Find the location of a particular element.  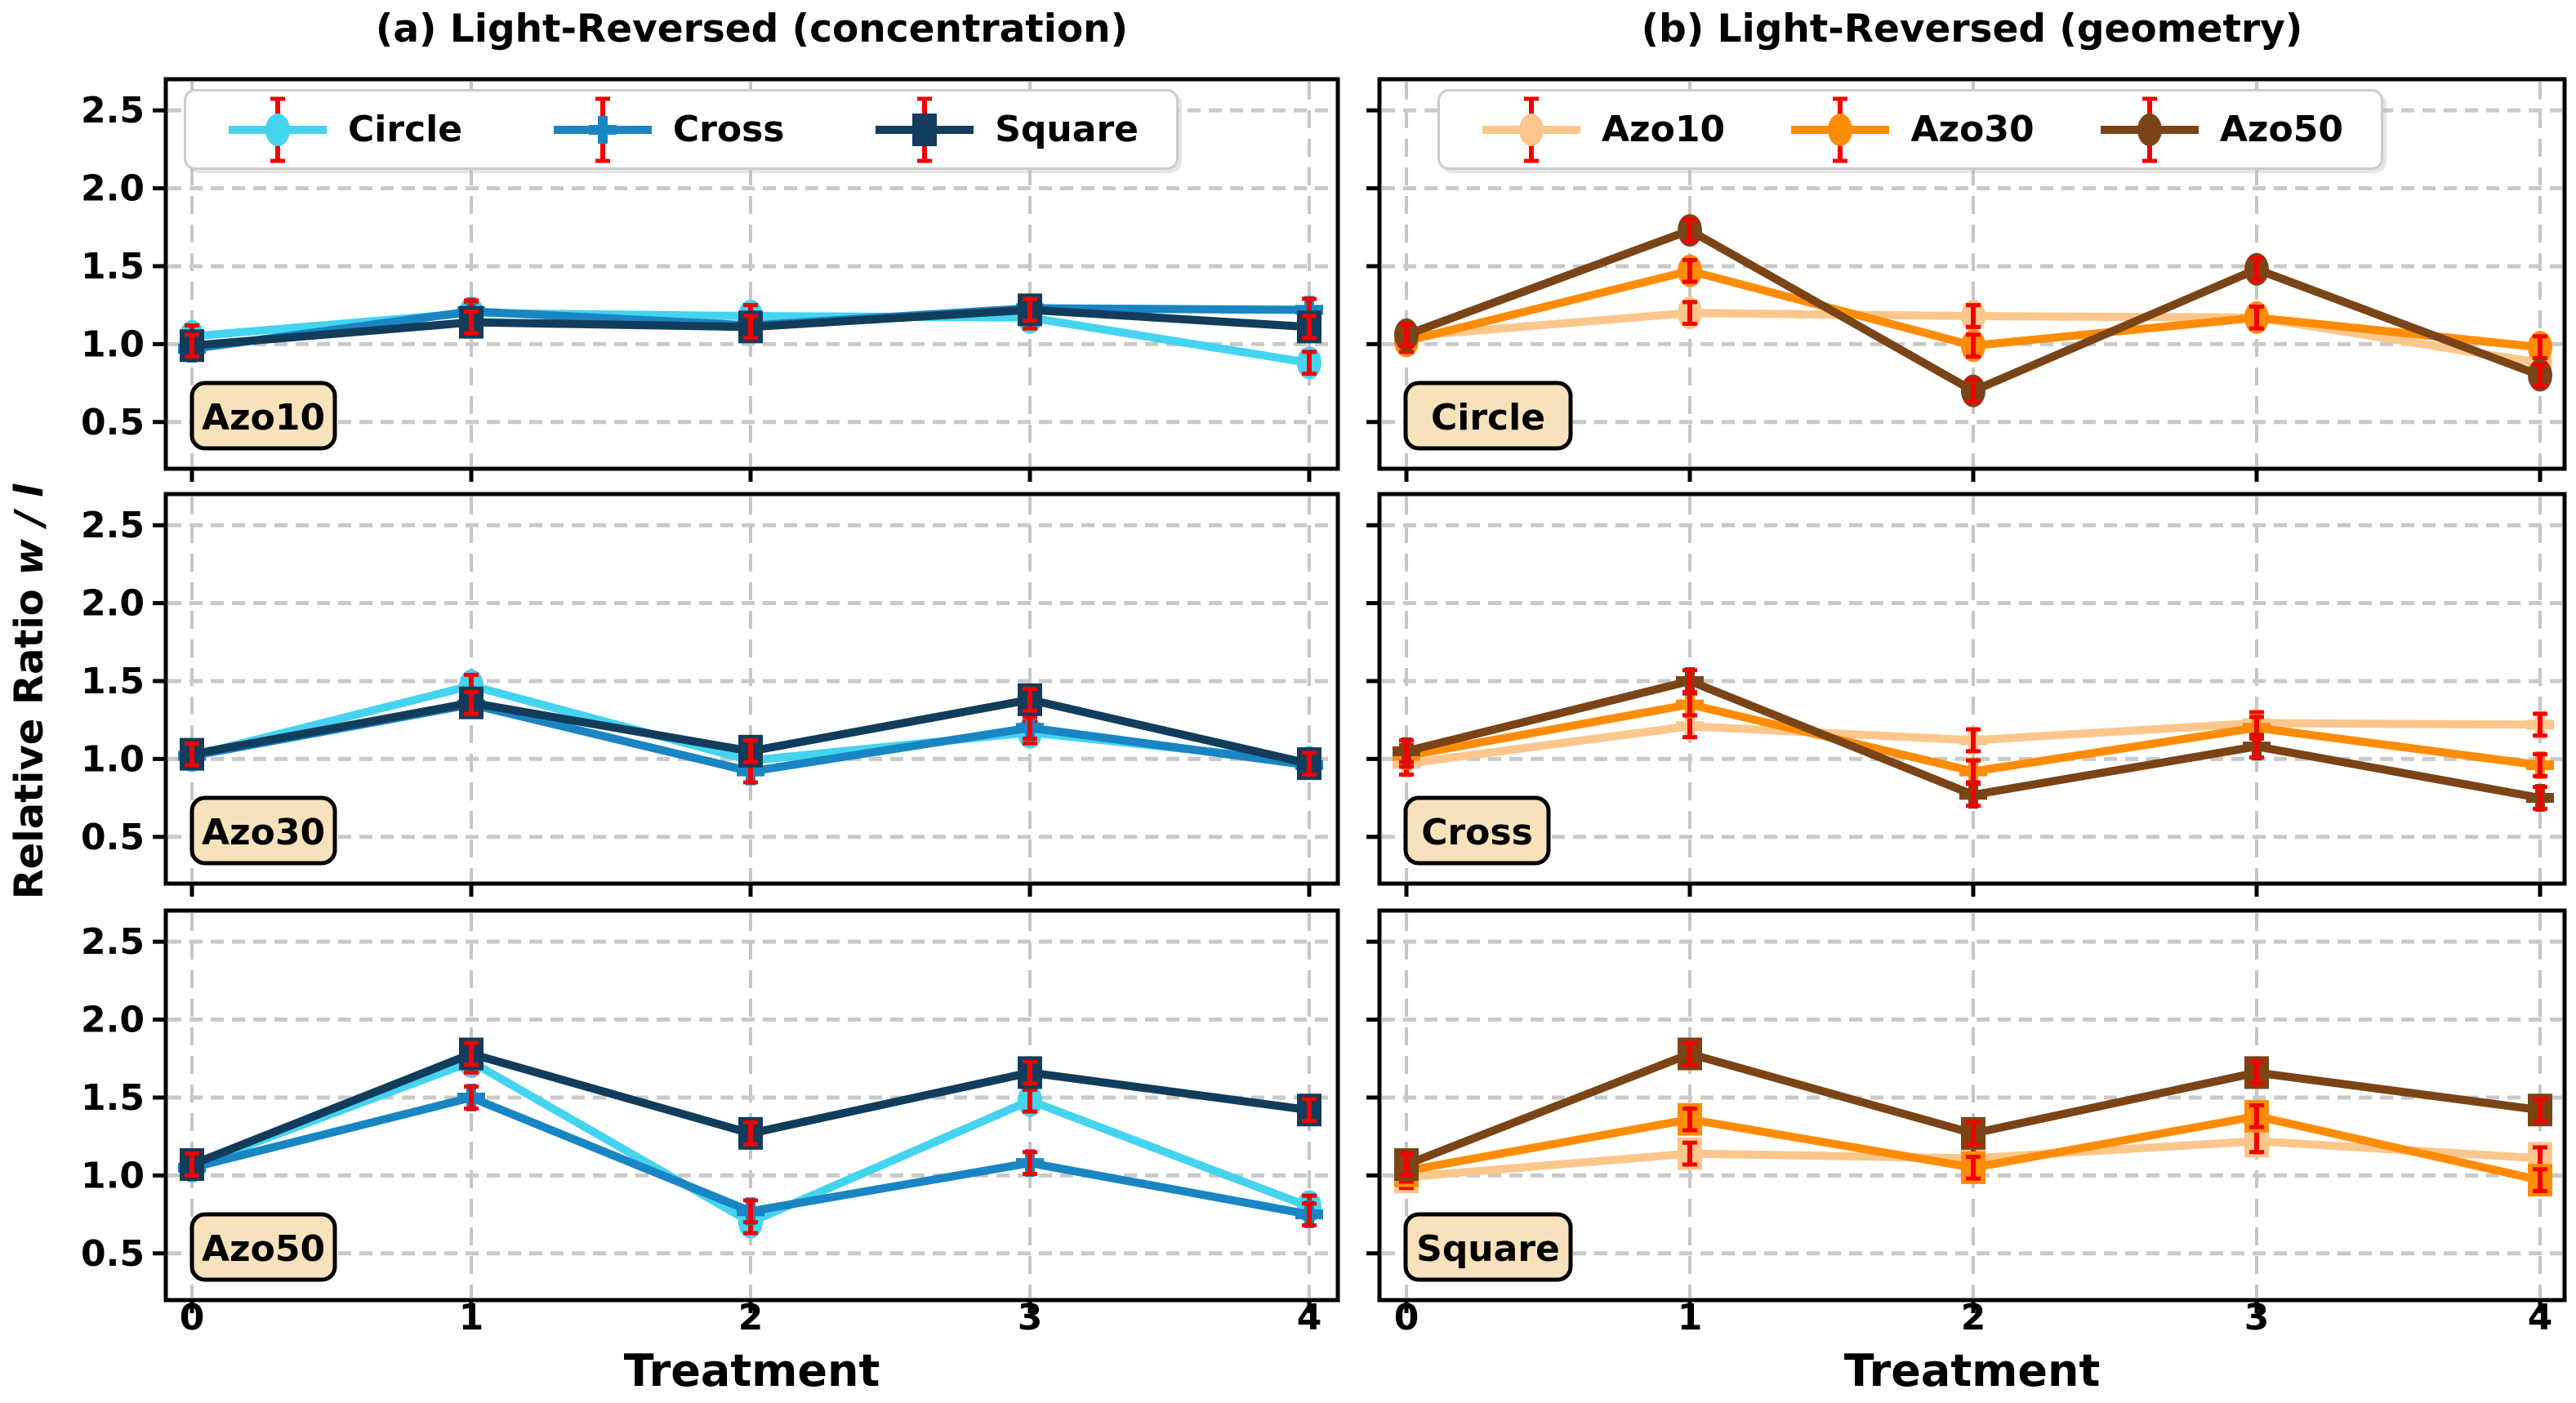

errorbar-azo50-x2 is located at coordinates (1973, 1133).